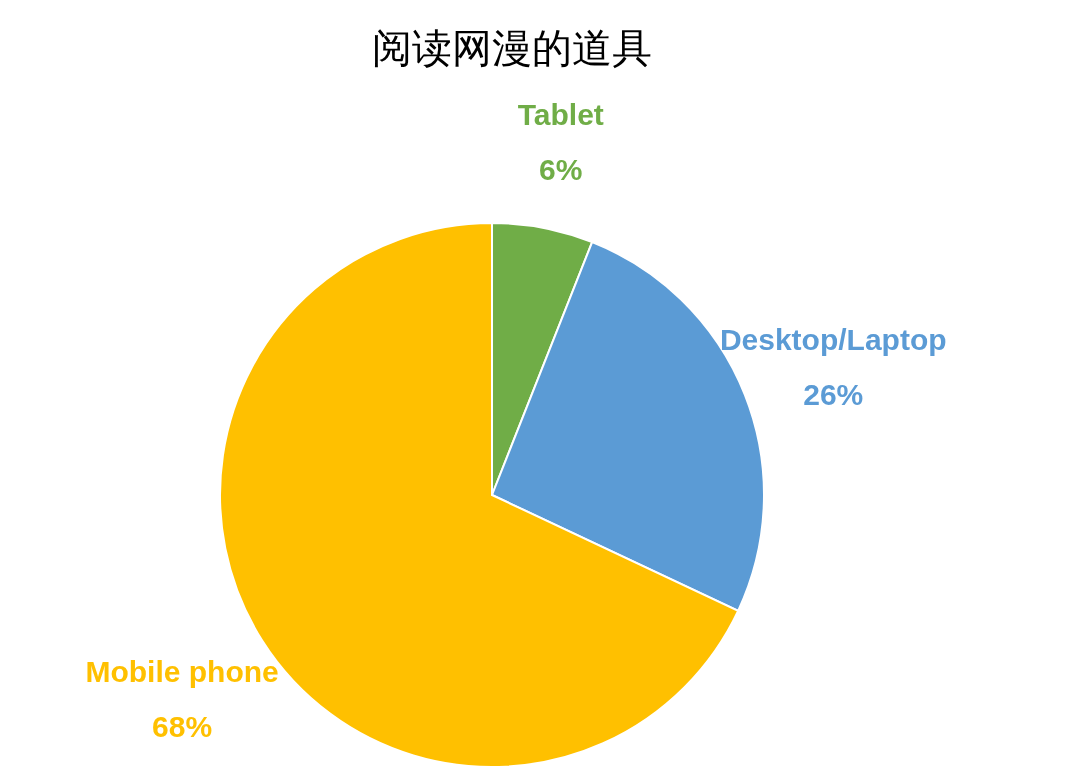 Image resolution: width=1080 pixels, height=776 pixels. Describe the element at coordinates (182, 726) in the screenshot. I see `data-label: 68%` at that location.